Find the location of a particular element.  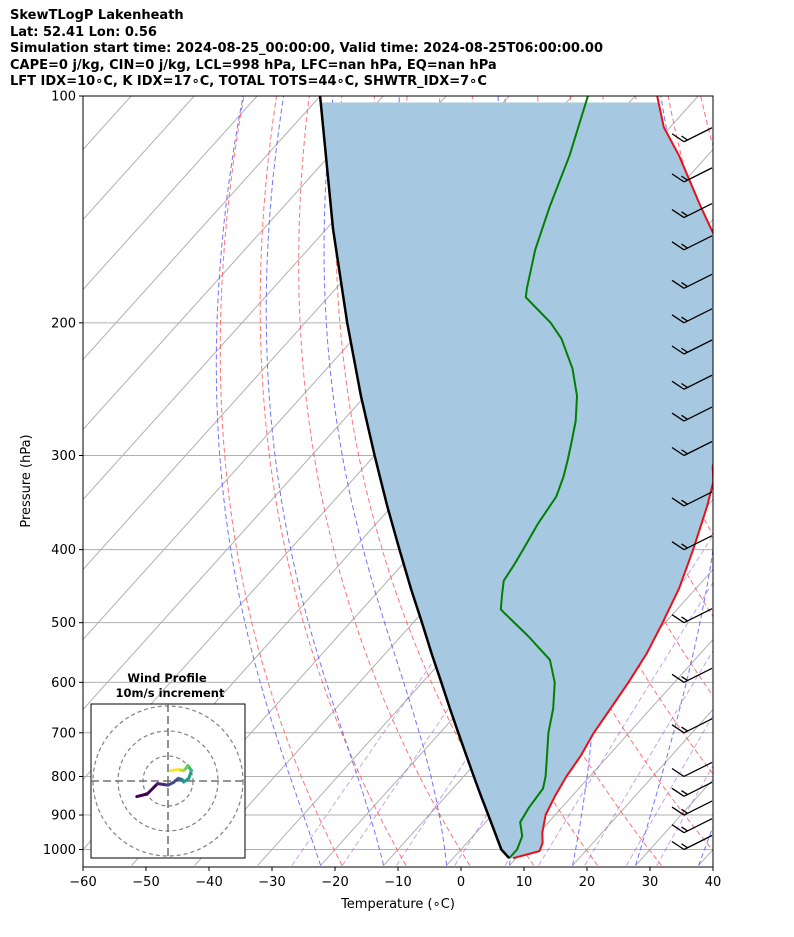

x-tick-label: −50 is located at coordinates (145, 882).